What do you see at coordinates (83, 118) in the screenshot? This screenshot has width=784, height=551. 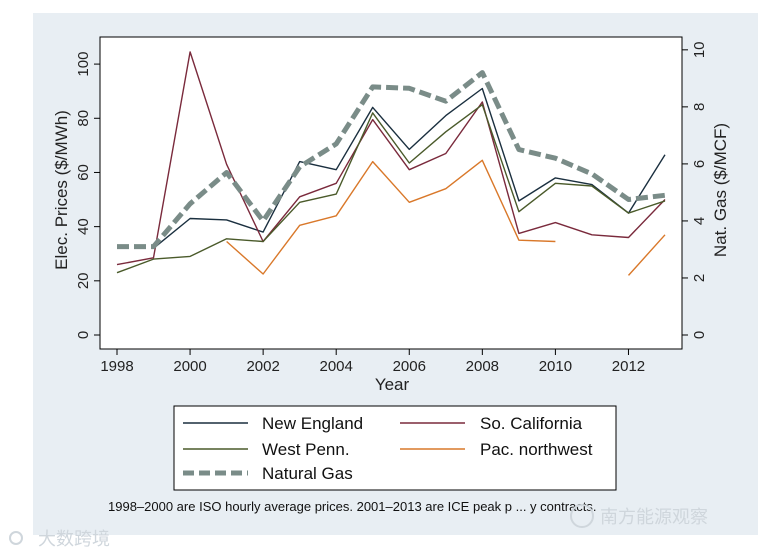 I see `y-left-tick-label-80: 80` at bounding box center [83, 118].